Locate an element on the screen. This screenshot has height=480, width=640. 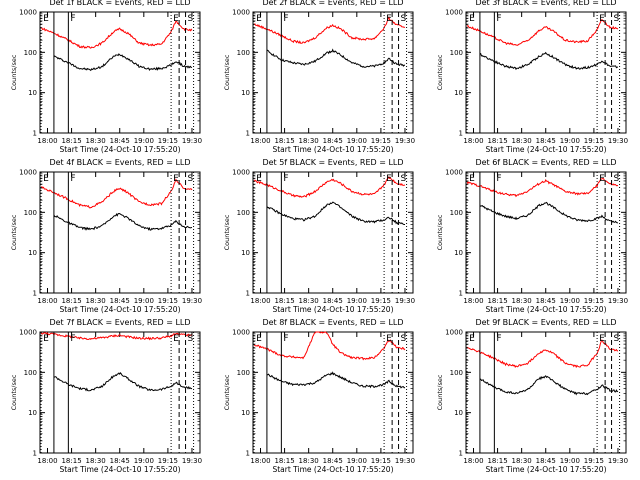
x-tick-label: 18:00 is located at coordinates (47, 141).